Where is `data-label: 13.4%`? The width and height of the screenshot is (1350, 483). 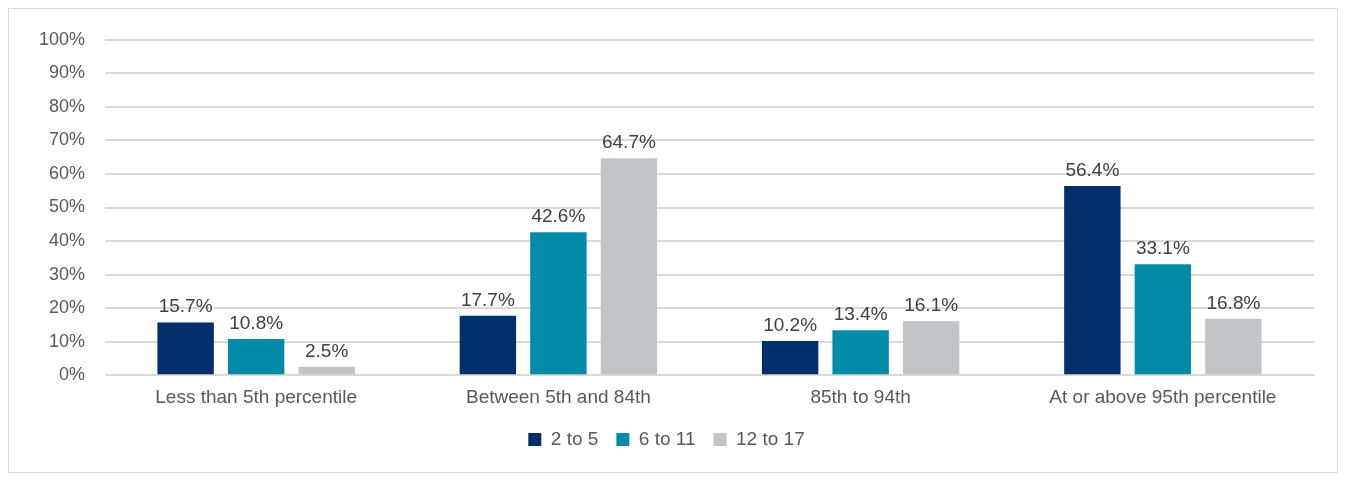 data-label: 13.4% is located at coordinates (860, 313).